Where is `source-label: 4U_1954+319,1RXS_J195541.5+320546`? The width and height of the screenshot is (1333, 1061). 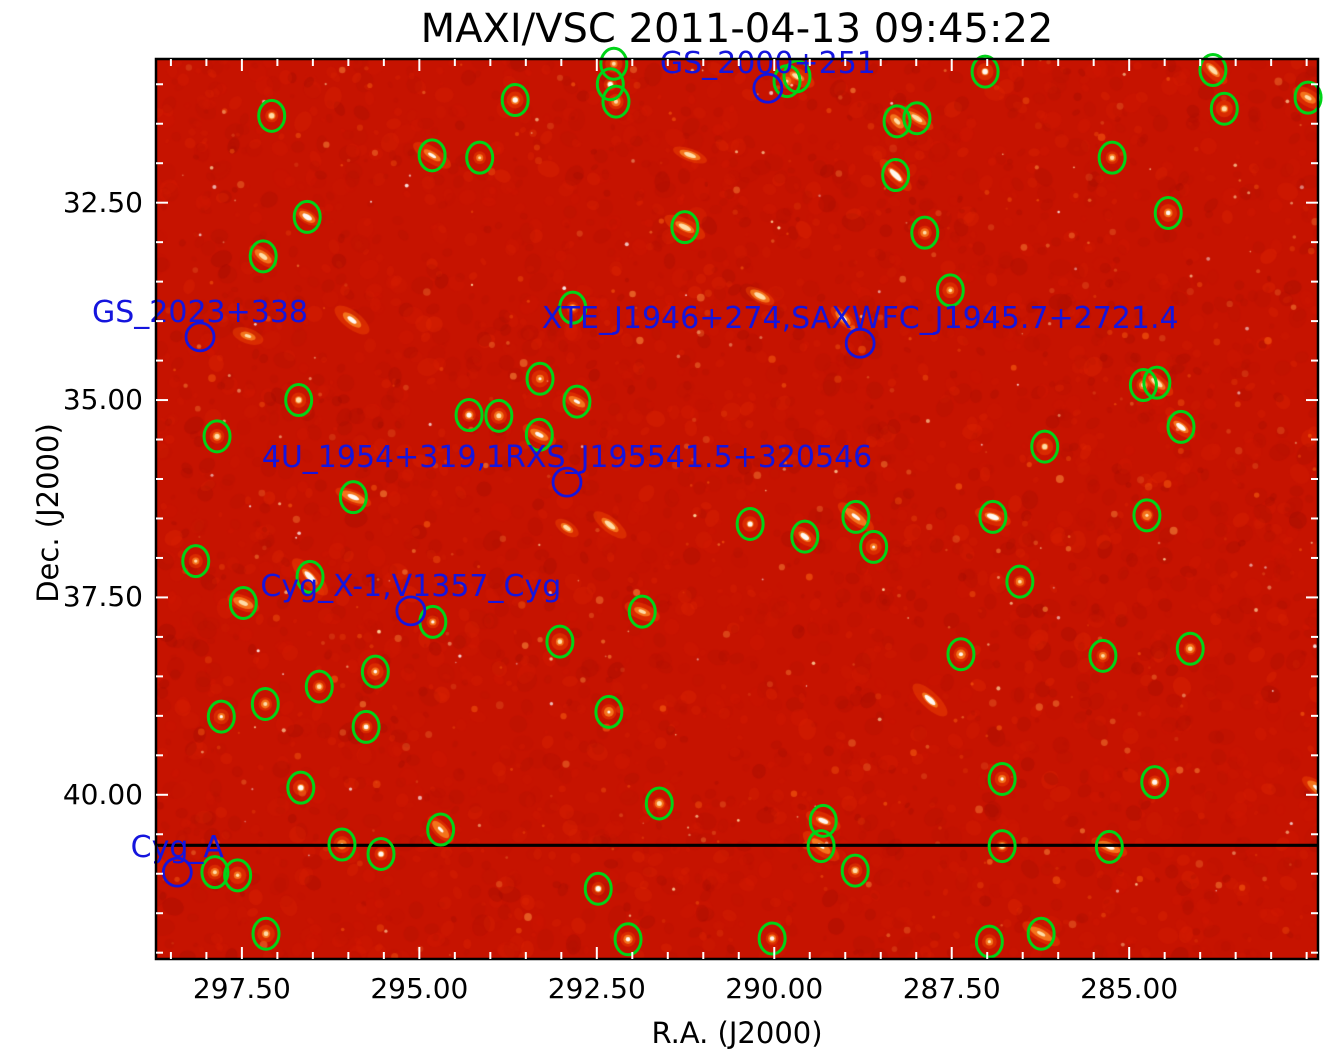
source-label: 4U_1954+319,1RXS_J195541.5+320546 is located at coordinates (567, 457).